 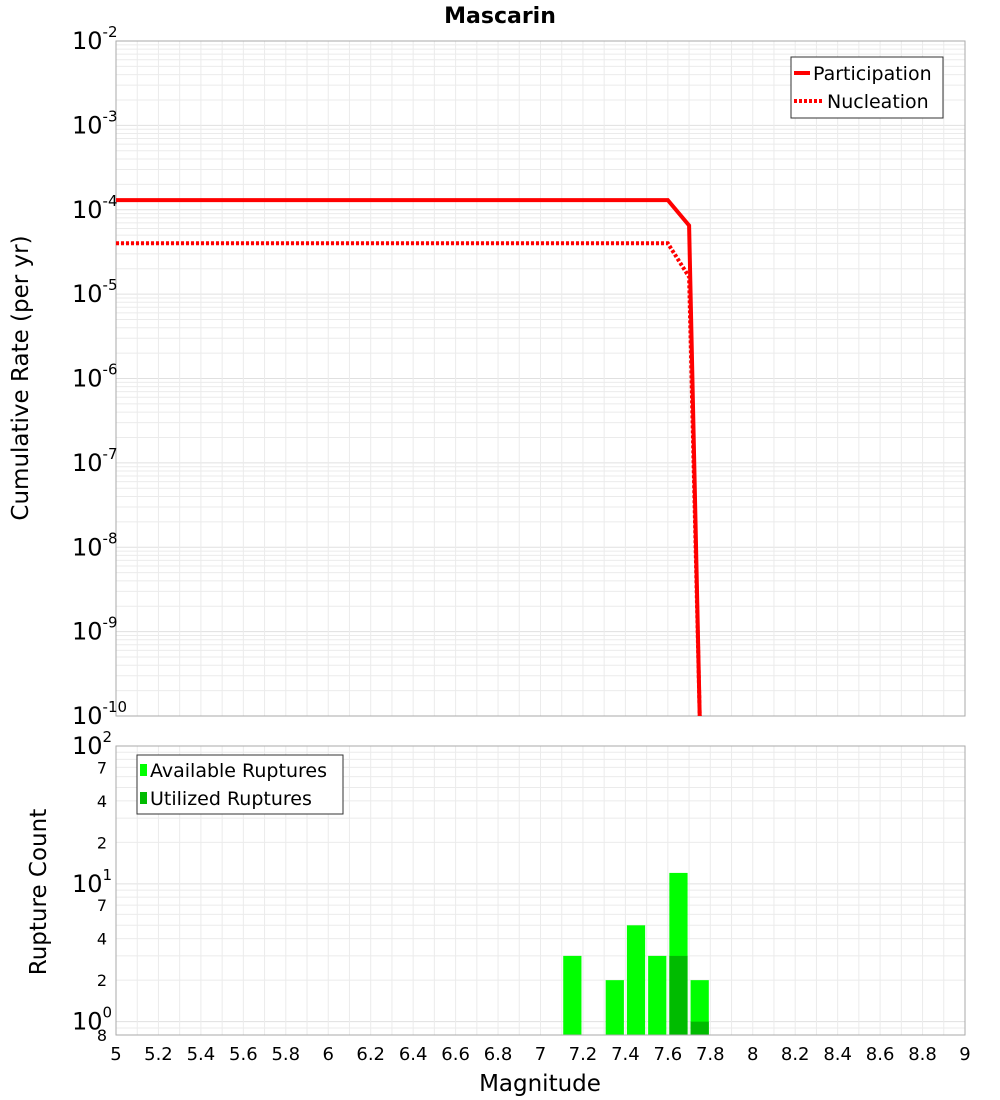 I want to click on x-tick-label: 7, so click(x=540, y=1054).